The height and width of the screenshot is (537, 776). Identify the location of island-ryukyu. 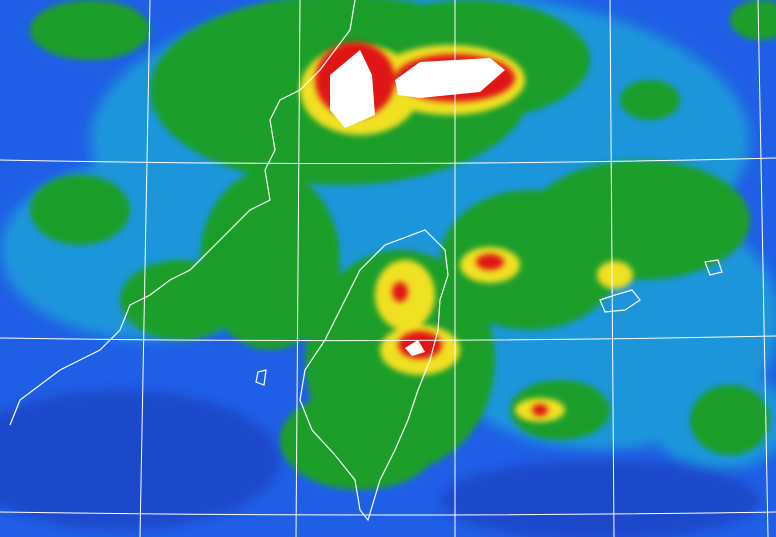
(620, 301).